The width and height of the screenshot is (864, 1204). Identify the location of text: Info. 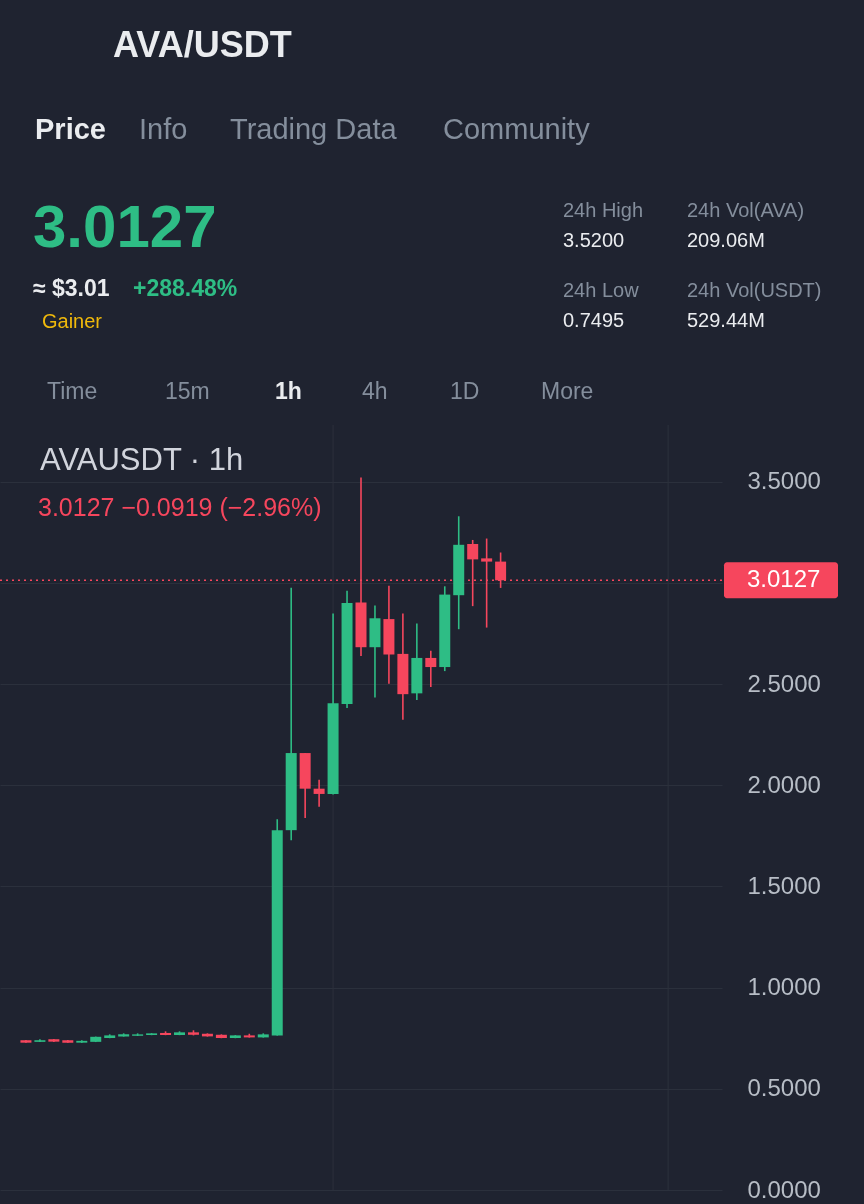
(163, 129).